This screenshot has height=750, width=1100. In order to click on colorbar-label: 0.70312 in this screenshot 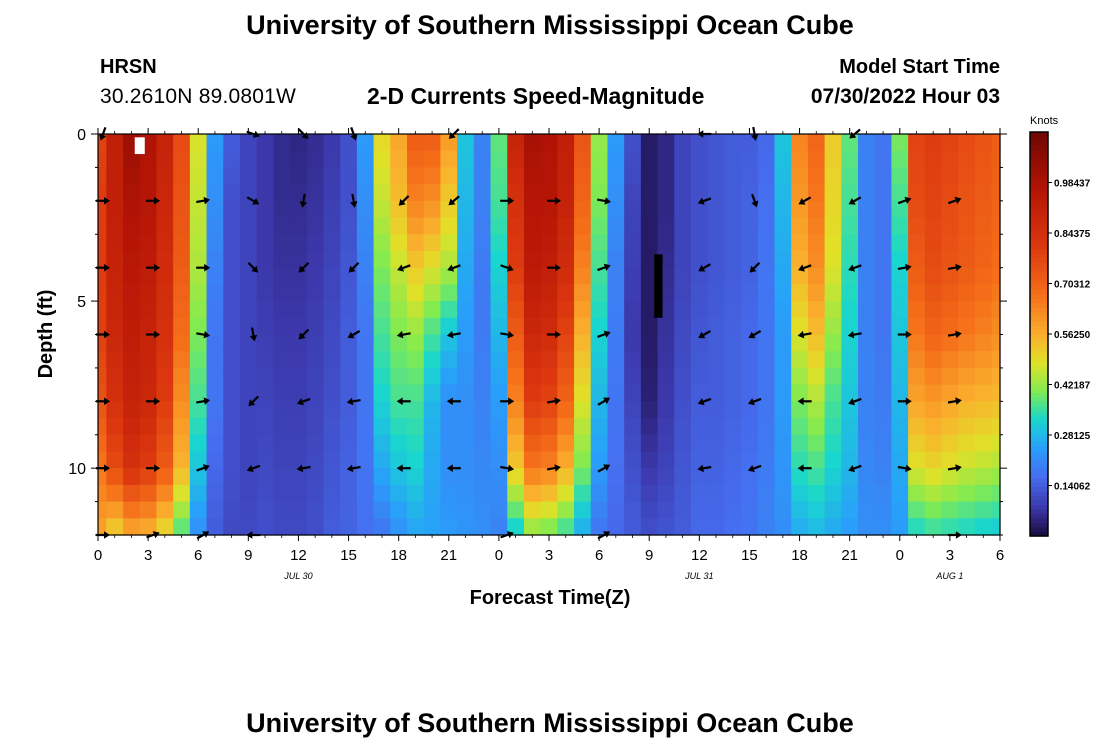, I will do `click(1072, 285)`.